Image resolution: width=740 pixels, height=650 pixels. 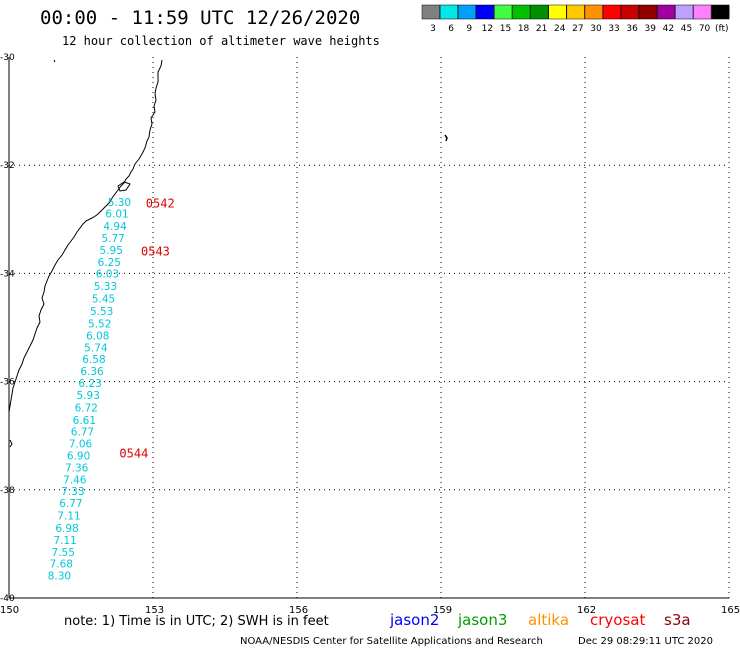 I want to click on longitude-tick-label: 162, so click(x=586, y=610).